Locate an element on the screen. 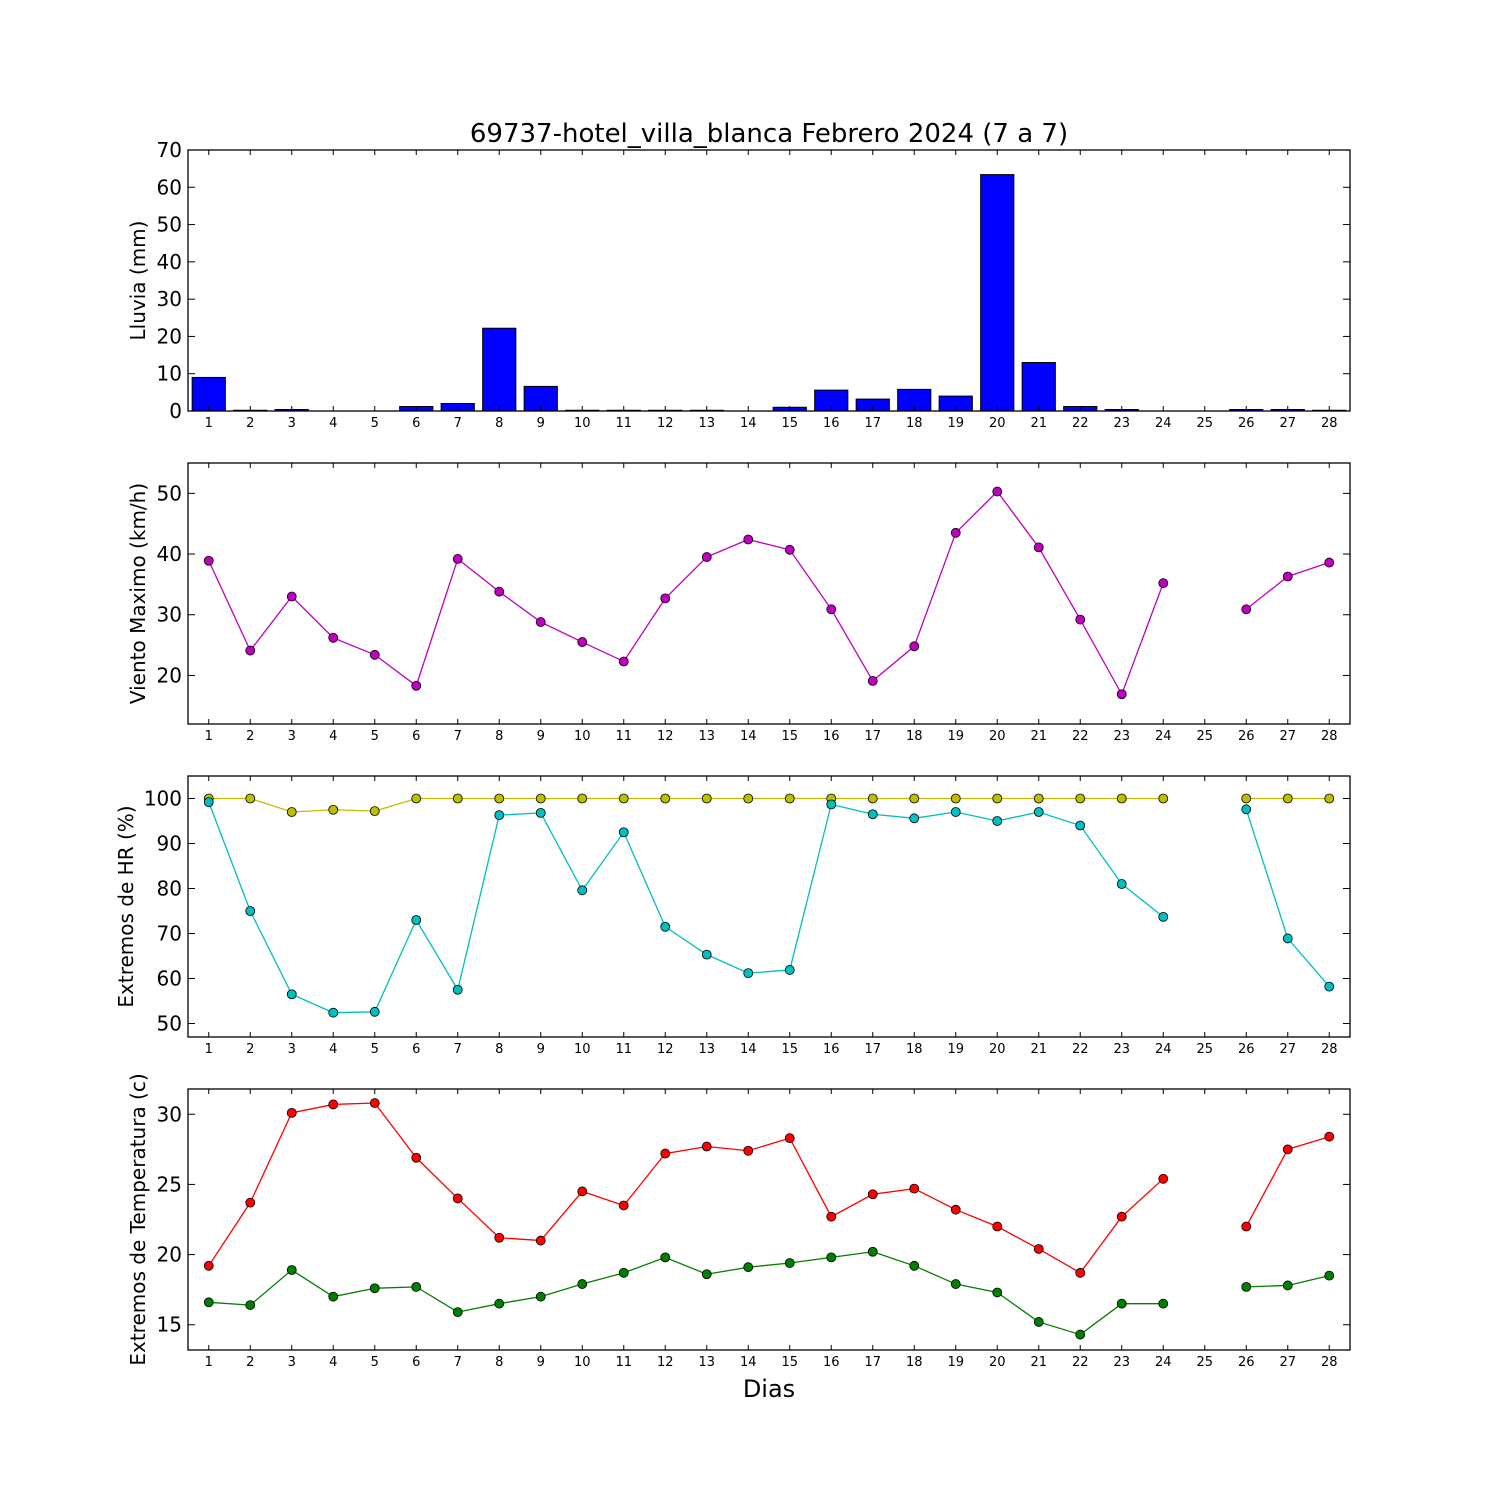  y-axis-label: Extremos de HR (%) is located at coordinates (126, 906).